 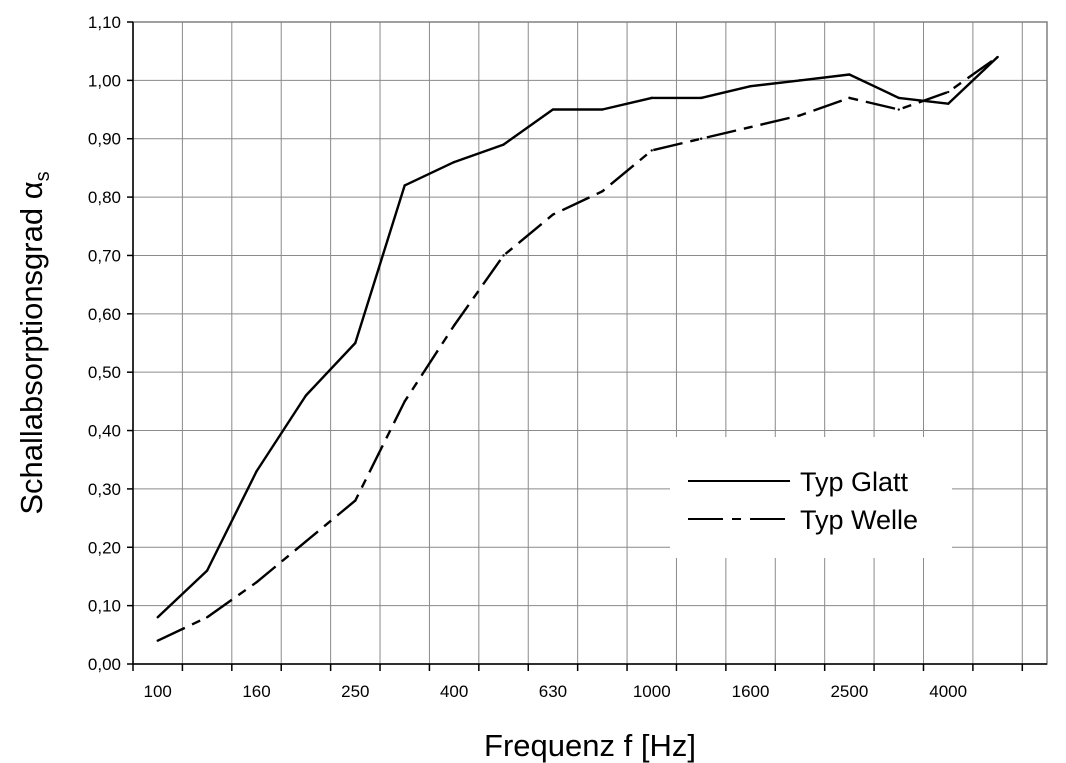 I want to click on y-tick-label: 0,00, so click(x=104, y=664).